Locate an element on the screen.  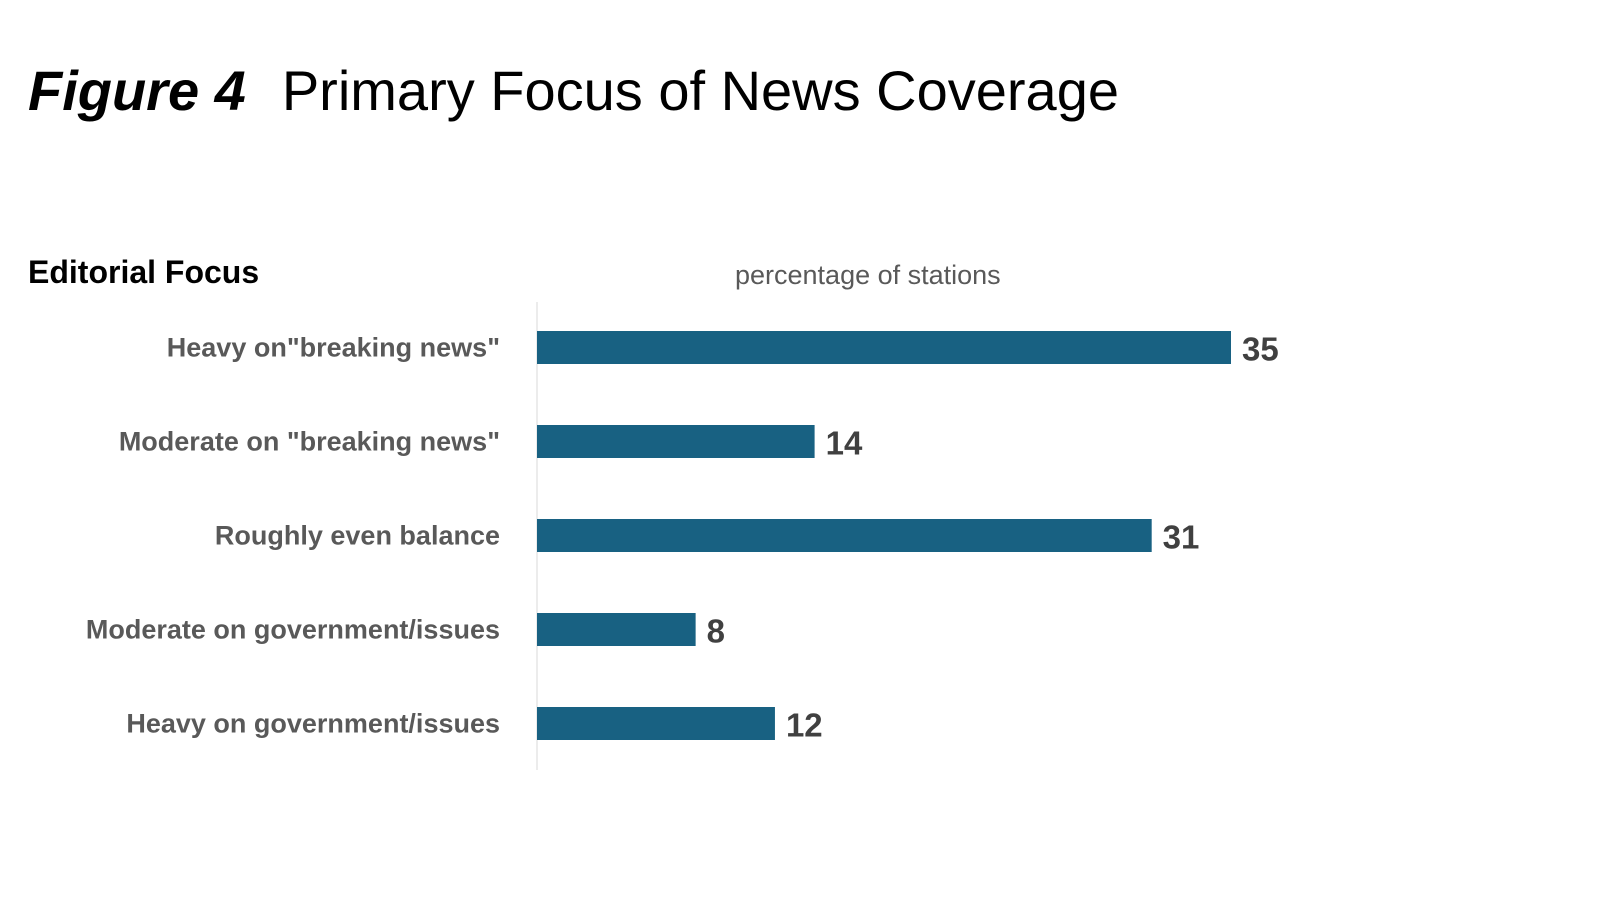
data-label: 31 is located at coordinates (1181, 537).